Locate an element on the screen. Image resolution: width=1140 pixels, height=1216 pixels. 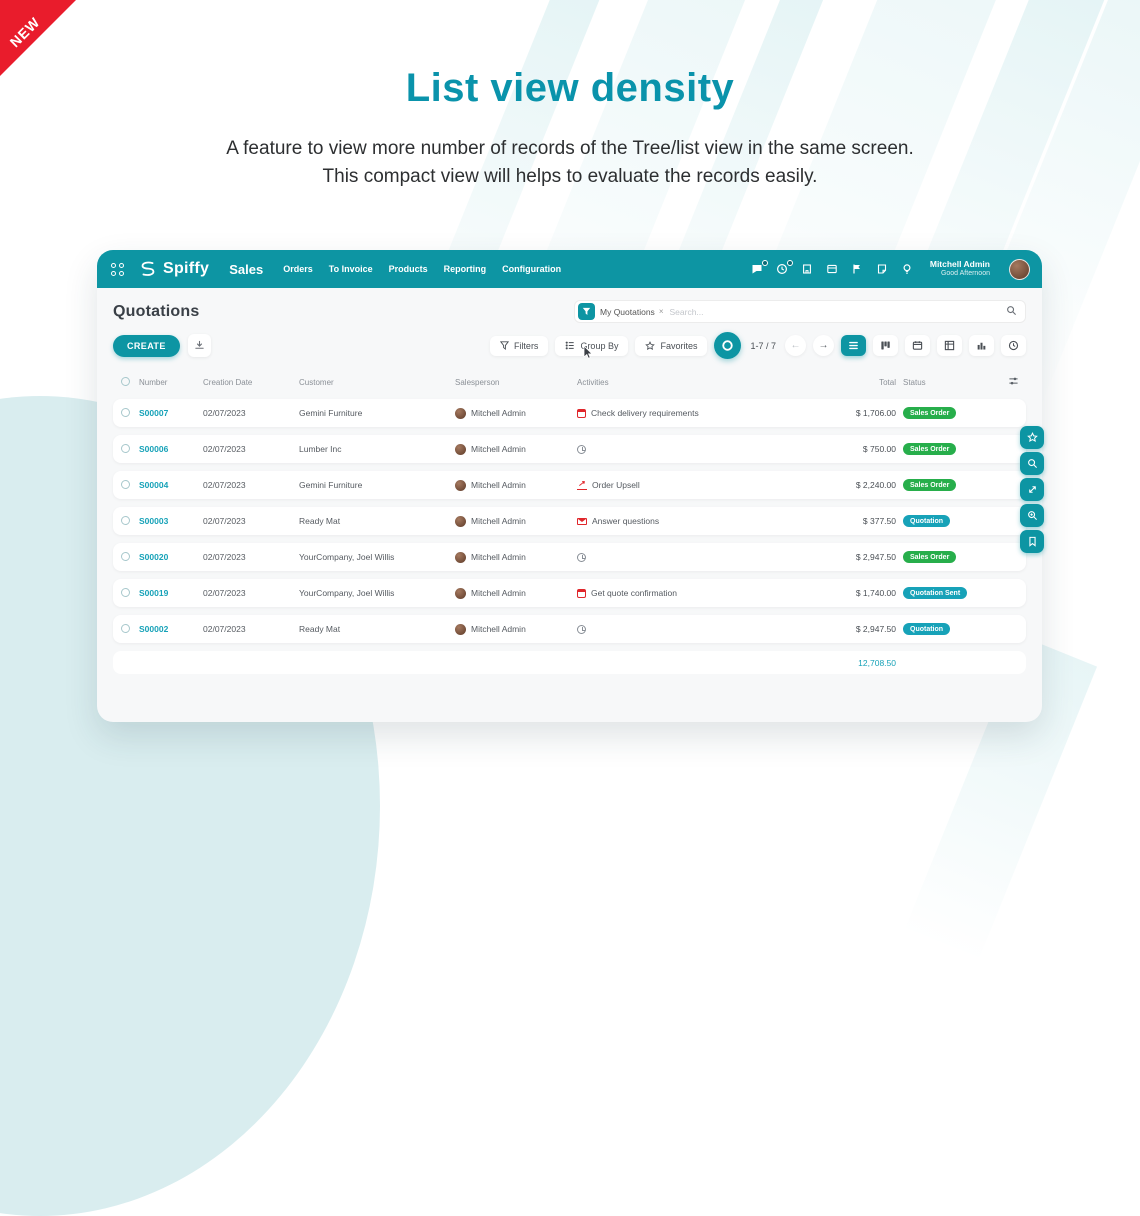
row-number: S00019 is located at coordinates (154, 593).